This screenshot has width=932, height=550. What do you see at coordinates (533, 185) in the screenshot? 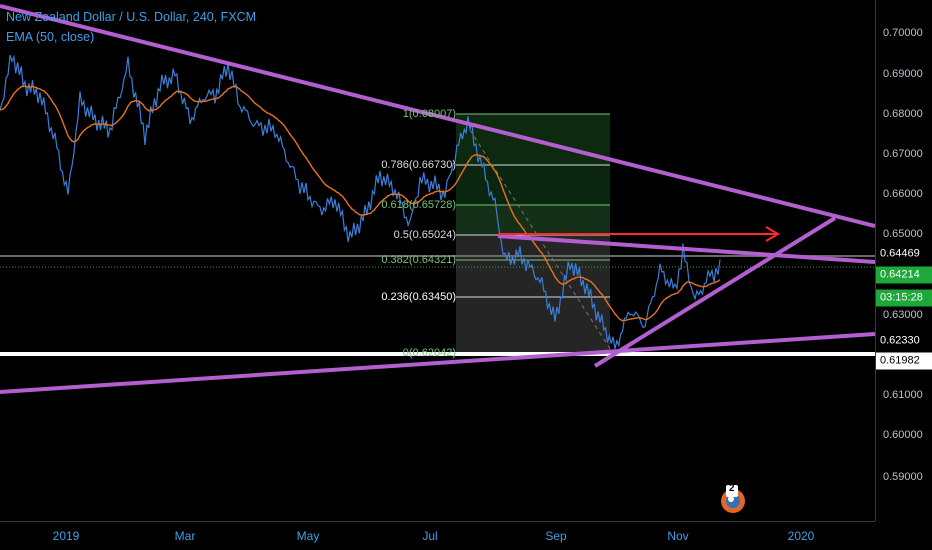
I see `fib-zone-upper-mid` at bounding box center [533, 185].